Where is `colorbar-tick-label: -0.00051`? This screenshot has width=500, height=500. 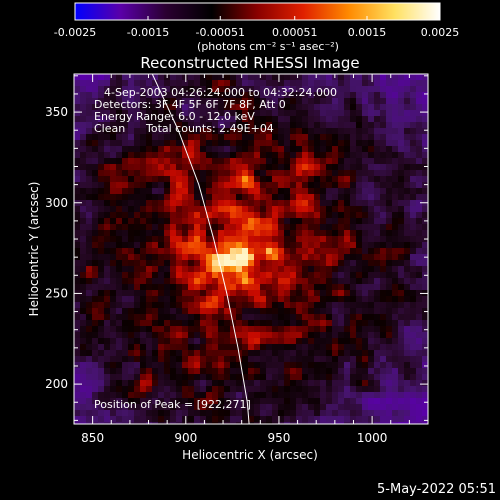
colorbar-tick-label: -0.00051 is located at coordinates (220, 32).